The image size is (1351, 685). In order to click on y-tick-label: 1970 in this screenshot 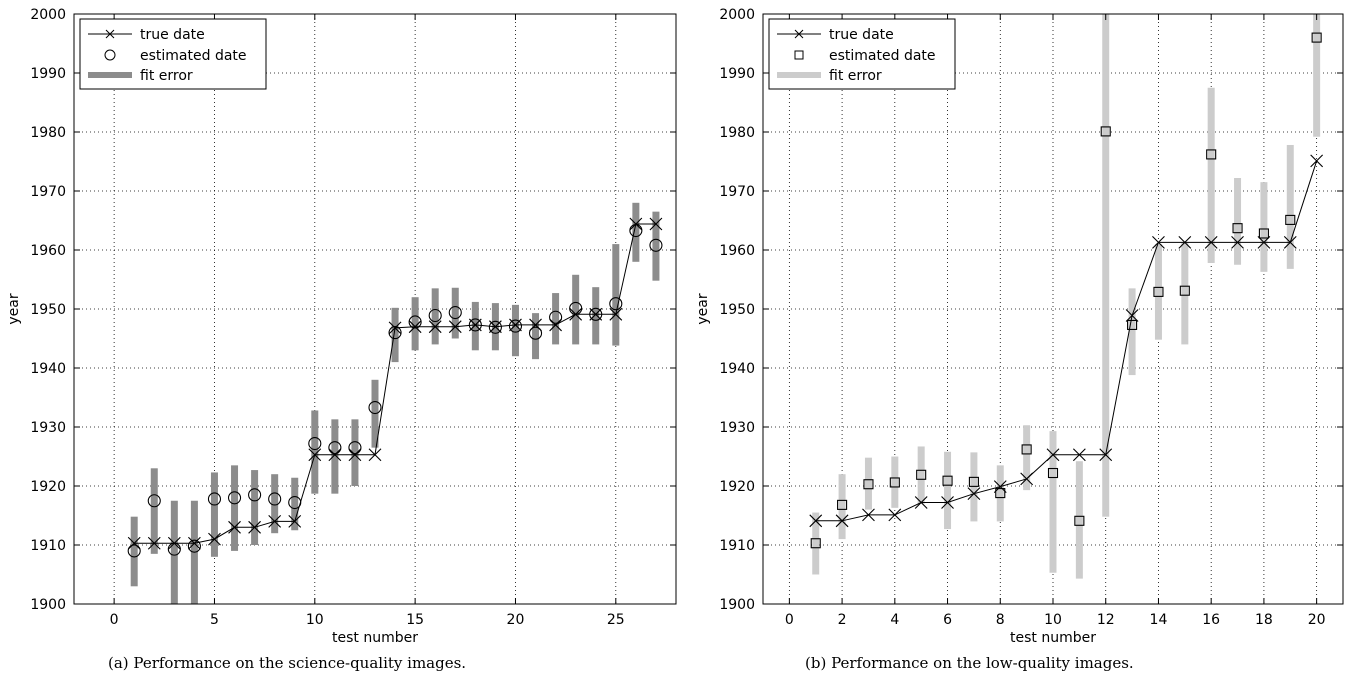, I will do `click(48, 192)`.